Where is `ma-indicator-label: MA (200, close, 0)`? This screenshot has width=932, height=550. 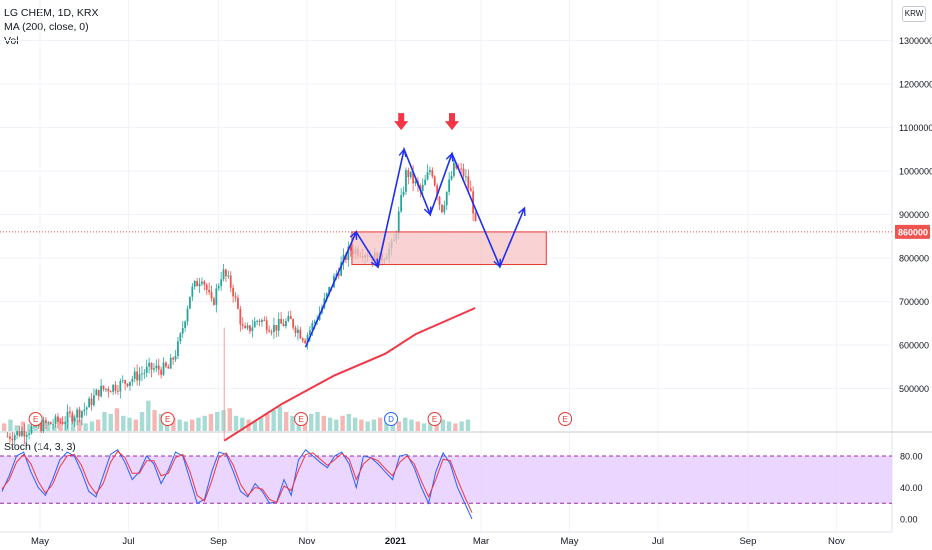
ma-indicator-label: MA (200, close, 0) is located at coordinates (46, 27).